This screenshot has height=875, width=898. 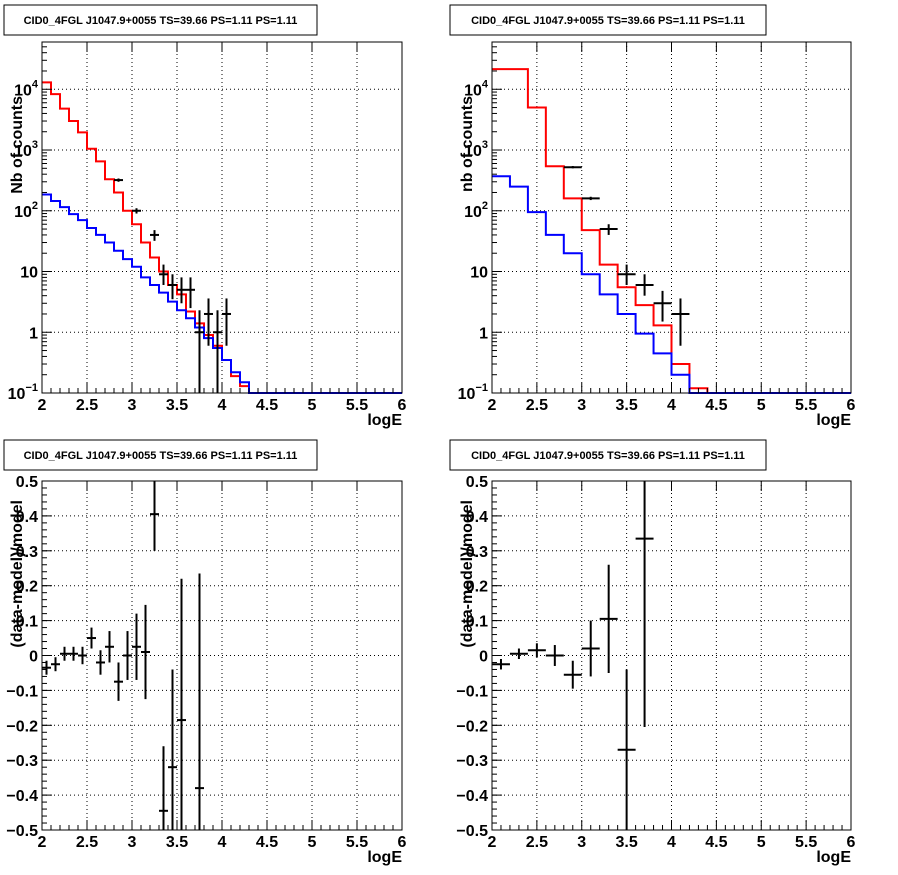 I want to click on y-axis-label: Nb of counts, so click(x=17, y=145).